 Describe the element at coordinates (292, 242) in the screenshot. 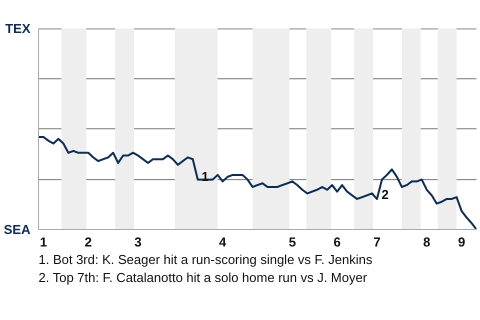

I see `x-tick-label: 5` at that location.